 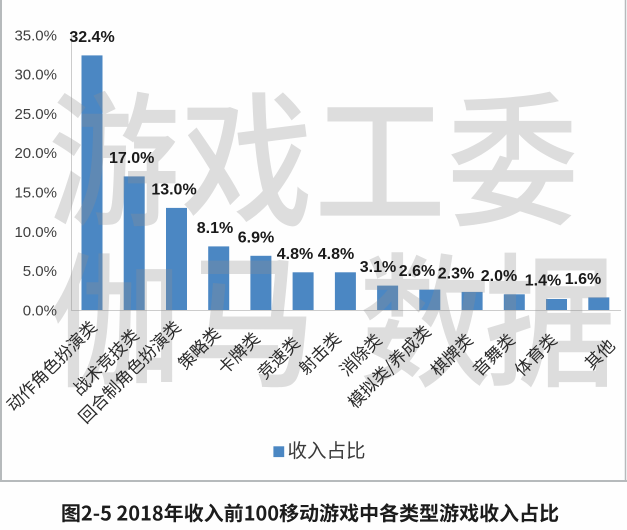 I want to click on svg-text: 10.0%, so click(x=35, y=232).